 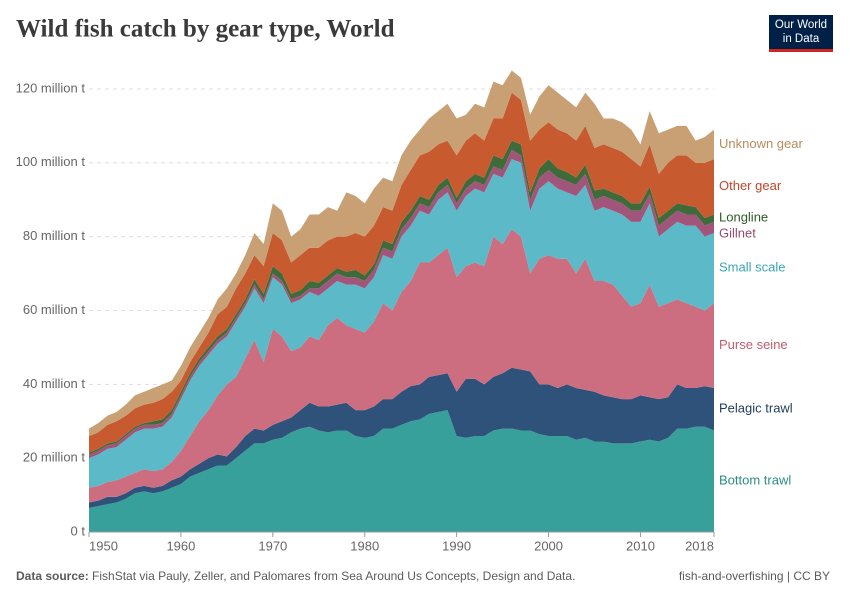 What do you see at coordinates (52, 576) in the screenshot?
I see `source-label: Data source:` at bounding box center [52, 576].